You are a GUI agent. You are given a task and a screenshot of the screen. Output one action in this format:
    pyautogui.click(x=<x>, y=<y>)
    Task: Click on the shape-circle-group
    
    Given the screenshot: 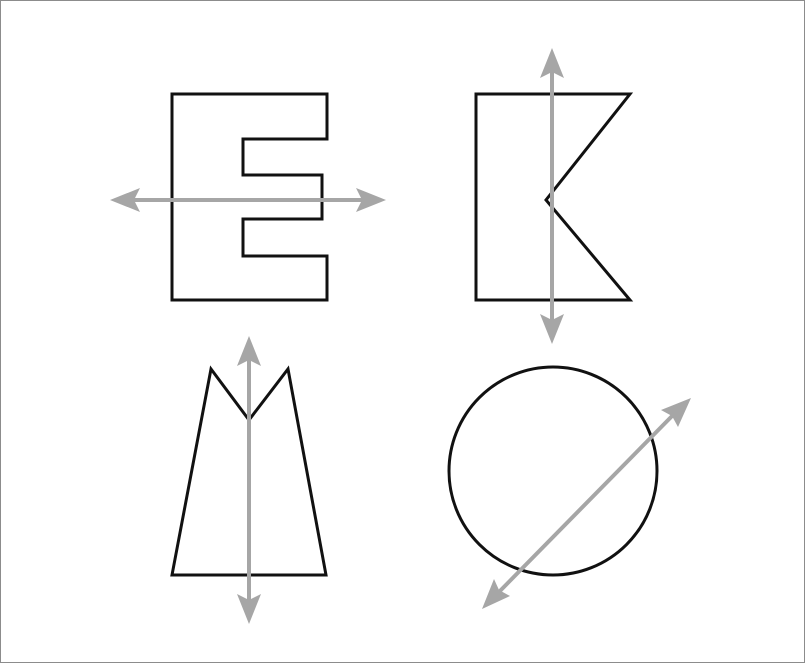 What is the action you would take?
    pyautogui.click(x=569, y=487)
    